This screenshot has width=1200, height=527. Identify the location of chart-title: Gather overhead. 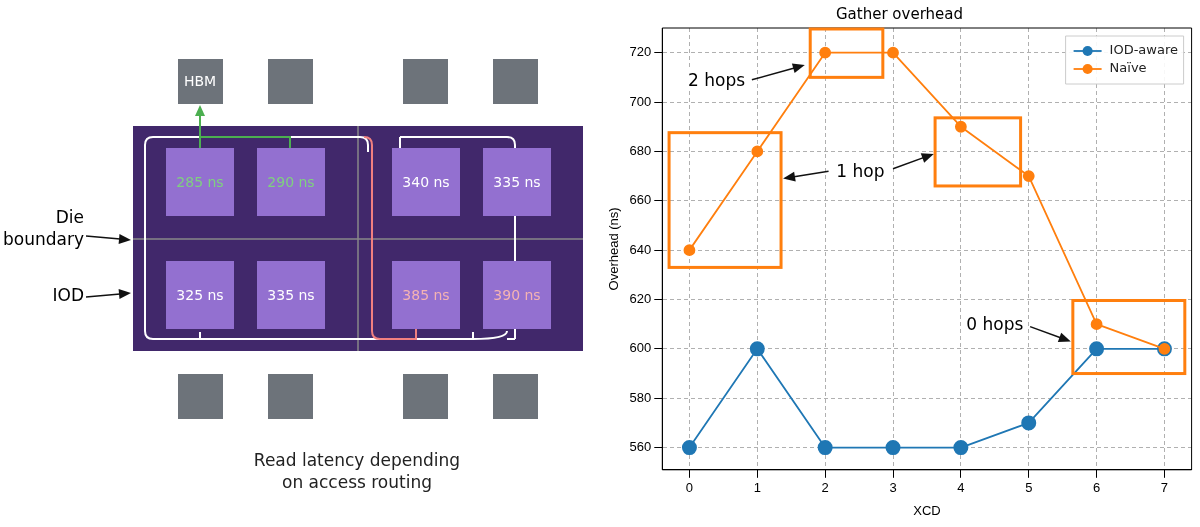
(899, 13).